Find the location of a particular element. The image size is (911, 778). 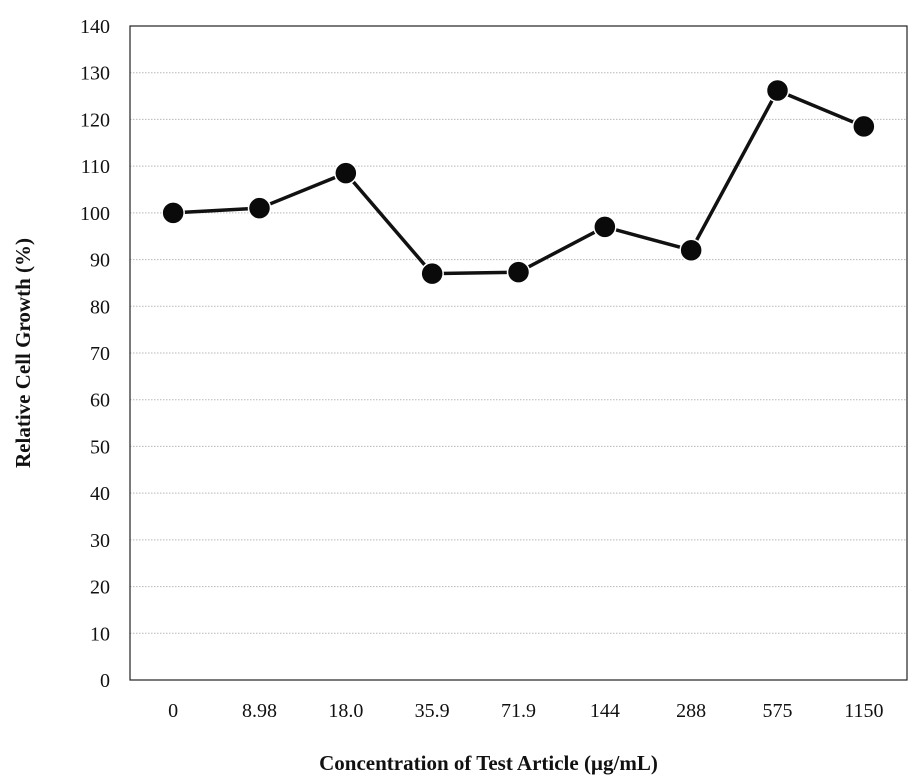

x-tick-label: 18.0 is located at coordinates (345, 711).